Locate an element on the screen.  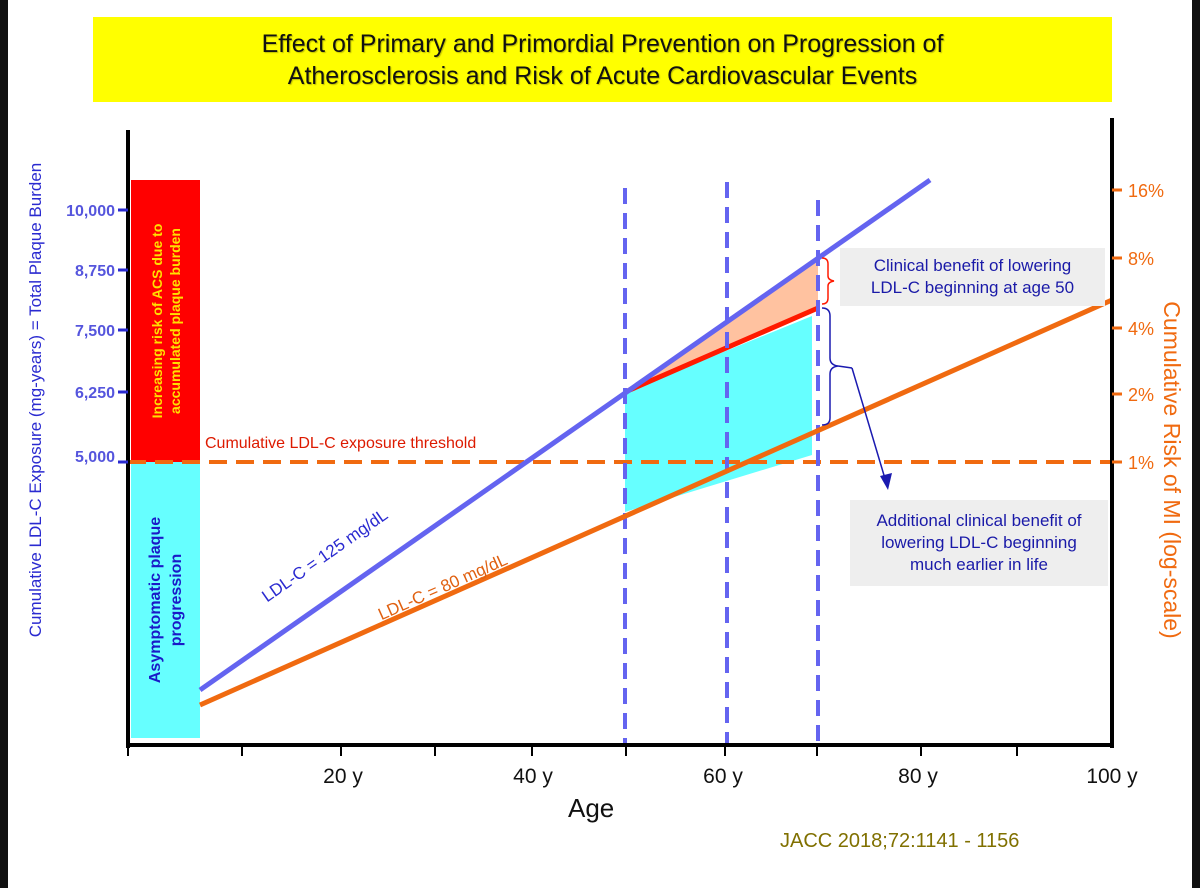
citation: JACC 2018;72:1141 - 1156 is located at coordinates (900, 841).